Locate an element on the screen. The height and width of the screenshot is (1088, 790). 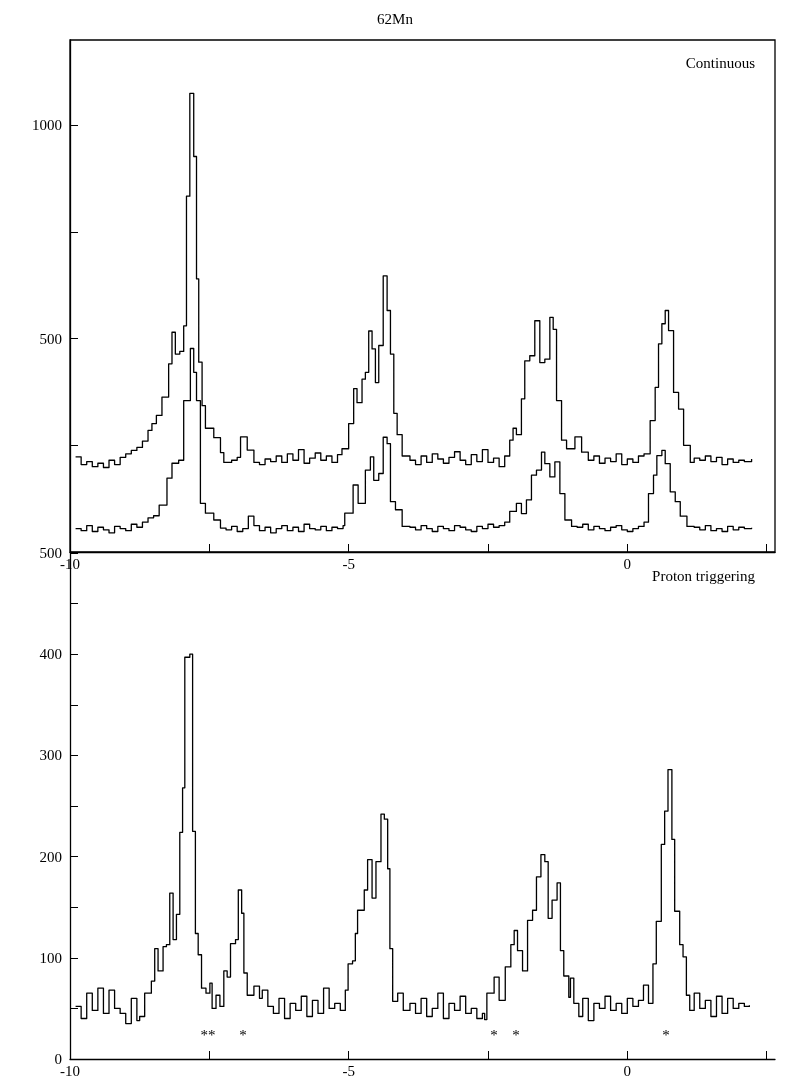
y-tick-label: 400 is located at coordinates (50, 654).